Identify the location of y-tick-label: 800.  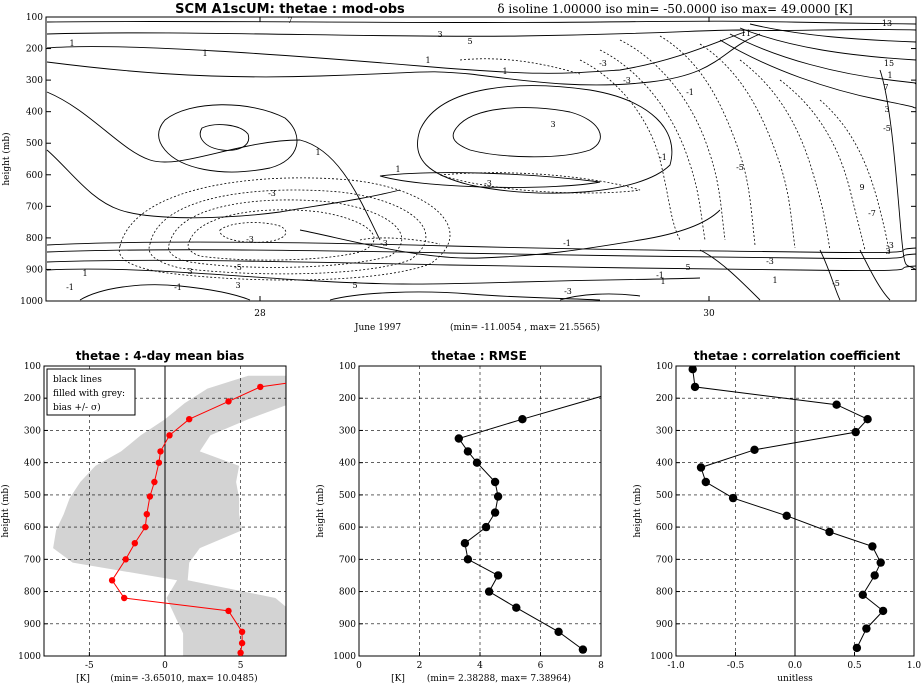
(664, 593).